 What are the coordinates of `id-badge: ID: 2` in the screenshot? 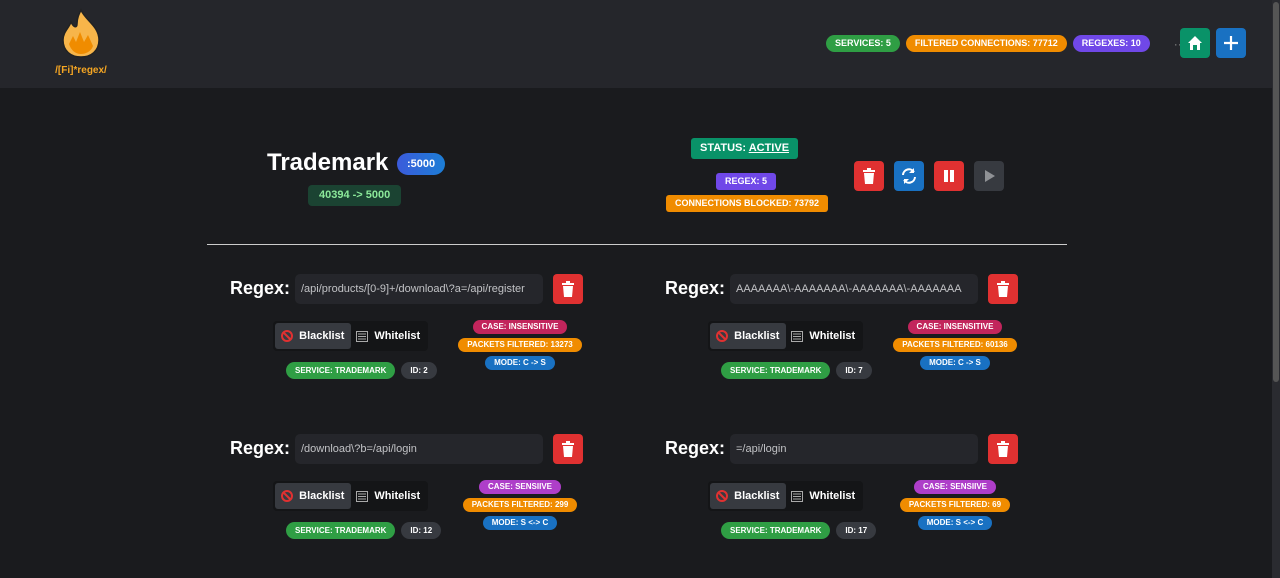 It's located at (419, 370).